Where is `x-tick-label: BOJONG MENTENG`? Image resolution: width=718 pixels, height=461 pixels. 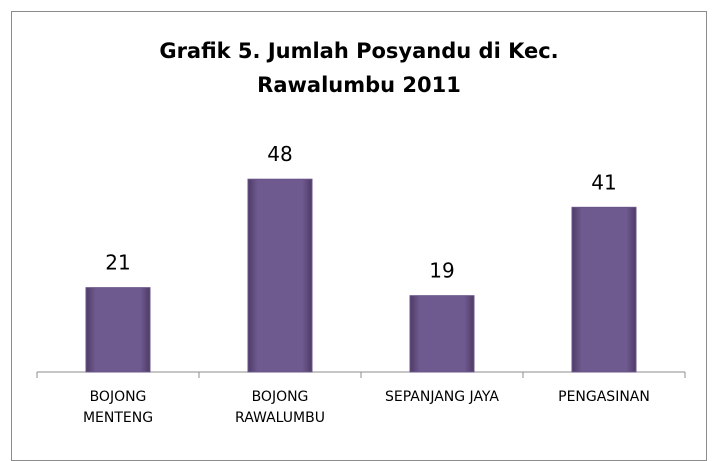
x-tick-label: BOJONG MENTENG is located at coordinates (118, 407).